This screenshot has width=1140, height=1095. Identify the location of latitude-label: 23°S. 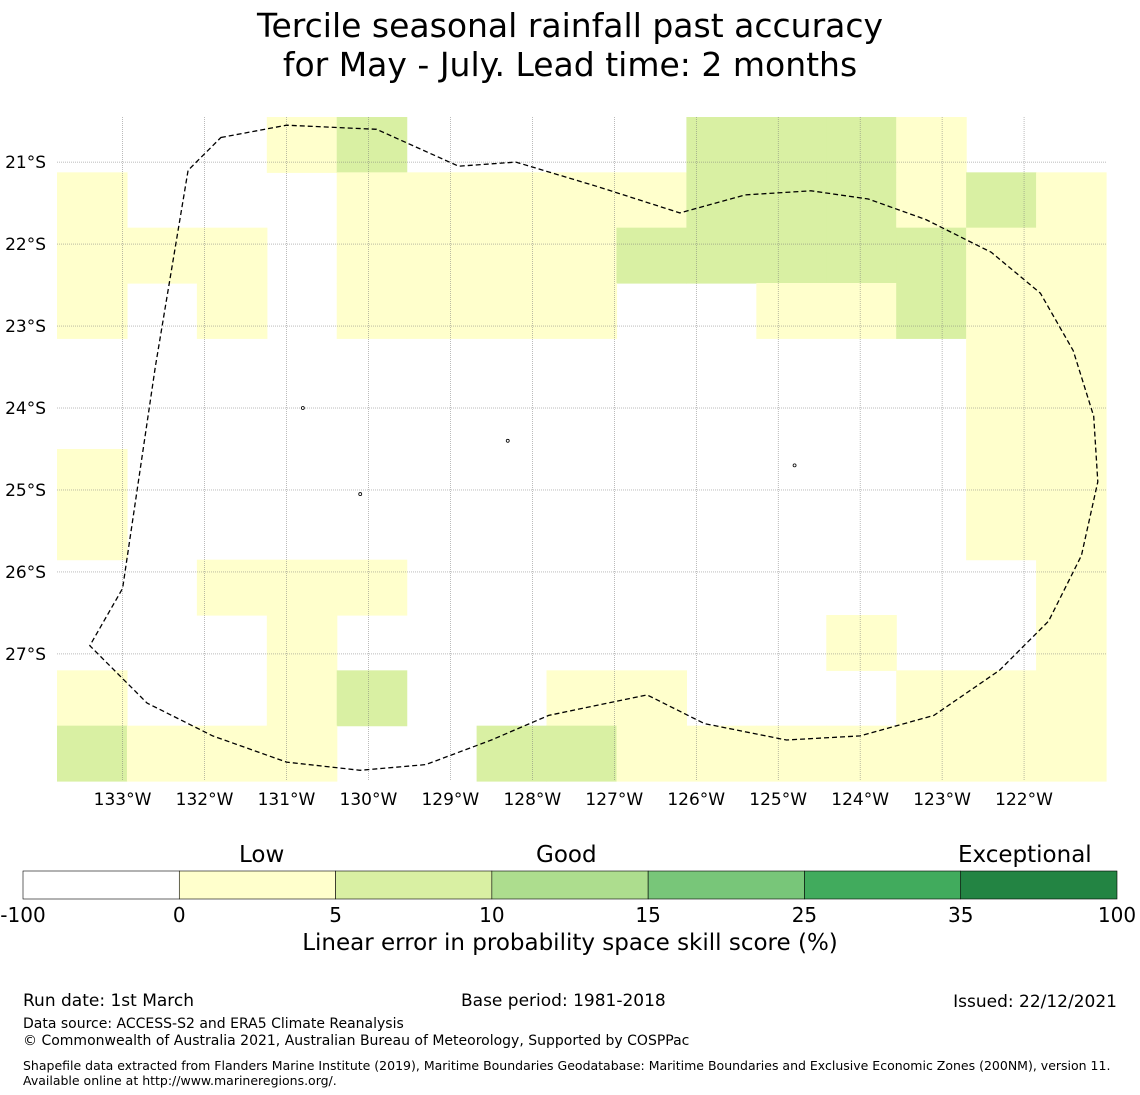
(25, 327).